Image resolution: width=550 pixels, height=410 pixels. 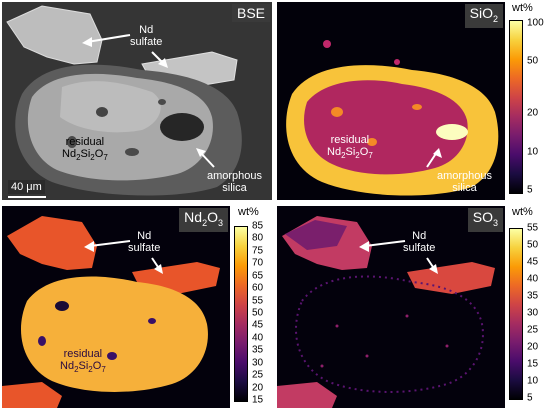 What do you see at coordinates (258, 226) in the screenshot?
I see `nd2o3-tick: 85` at bounding box center [258, 226].